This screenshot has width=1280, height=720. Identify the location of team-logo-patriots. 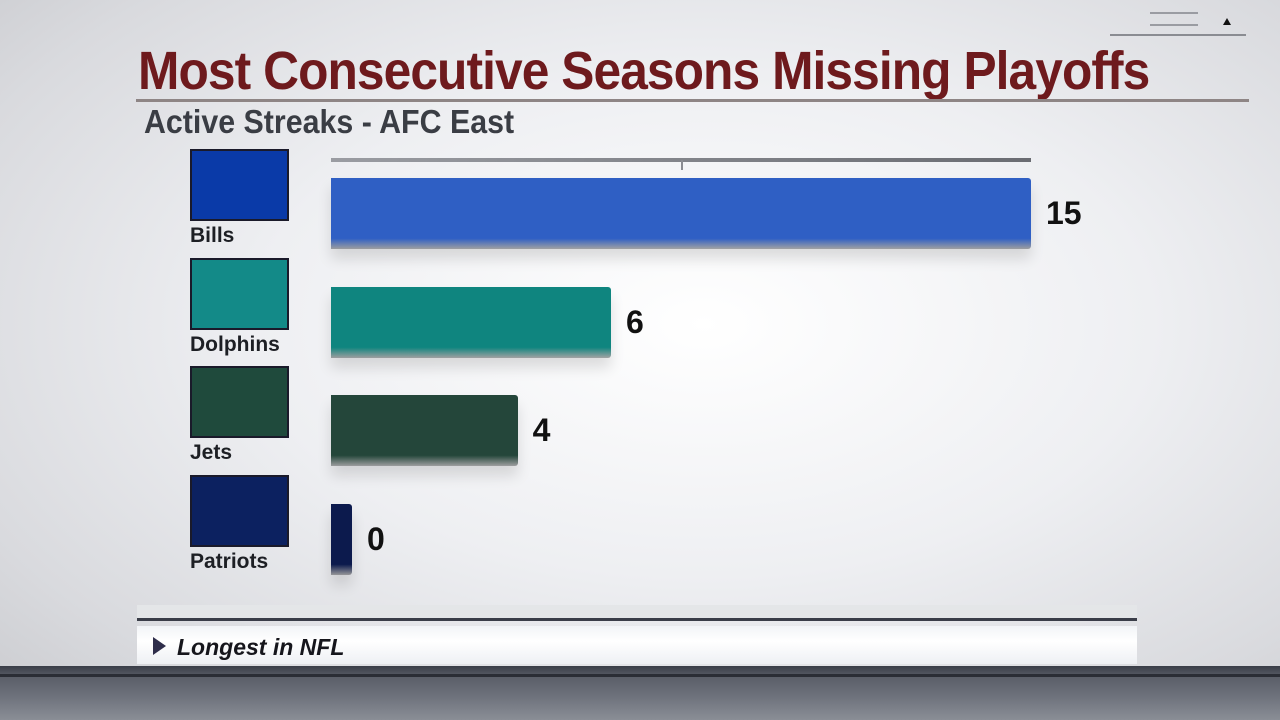
(239, 510).